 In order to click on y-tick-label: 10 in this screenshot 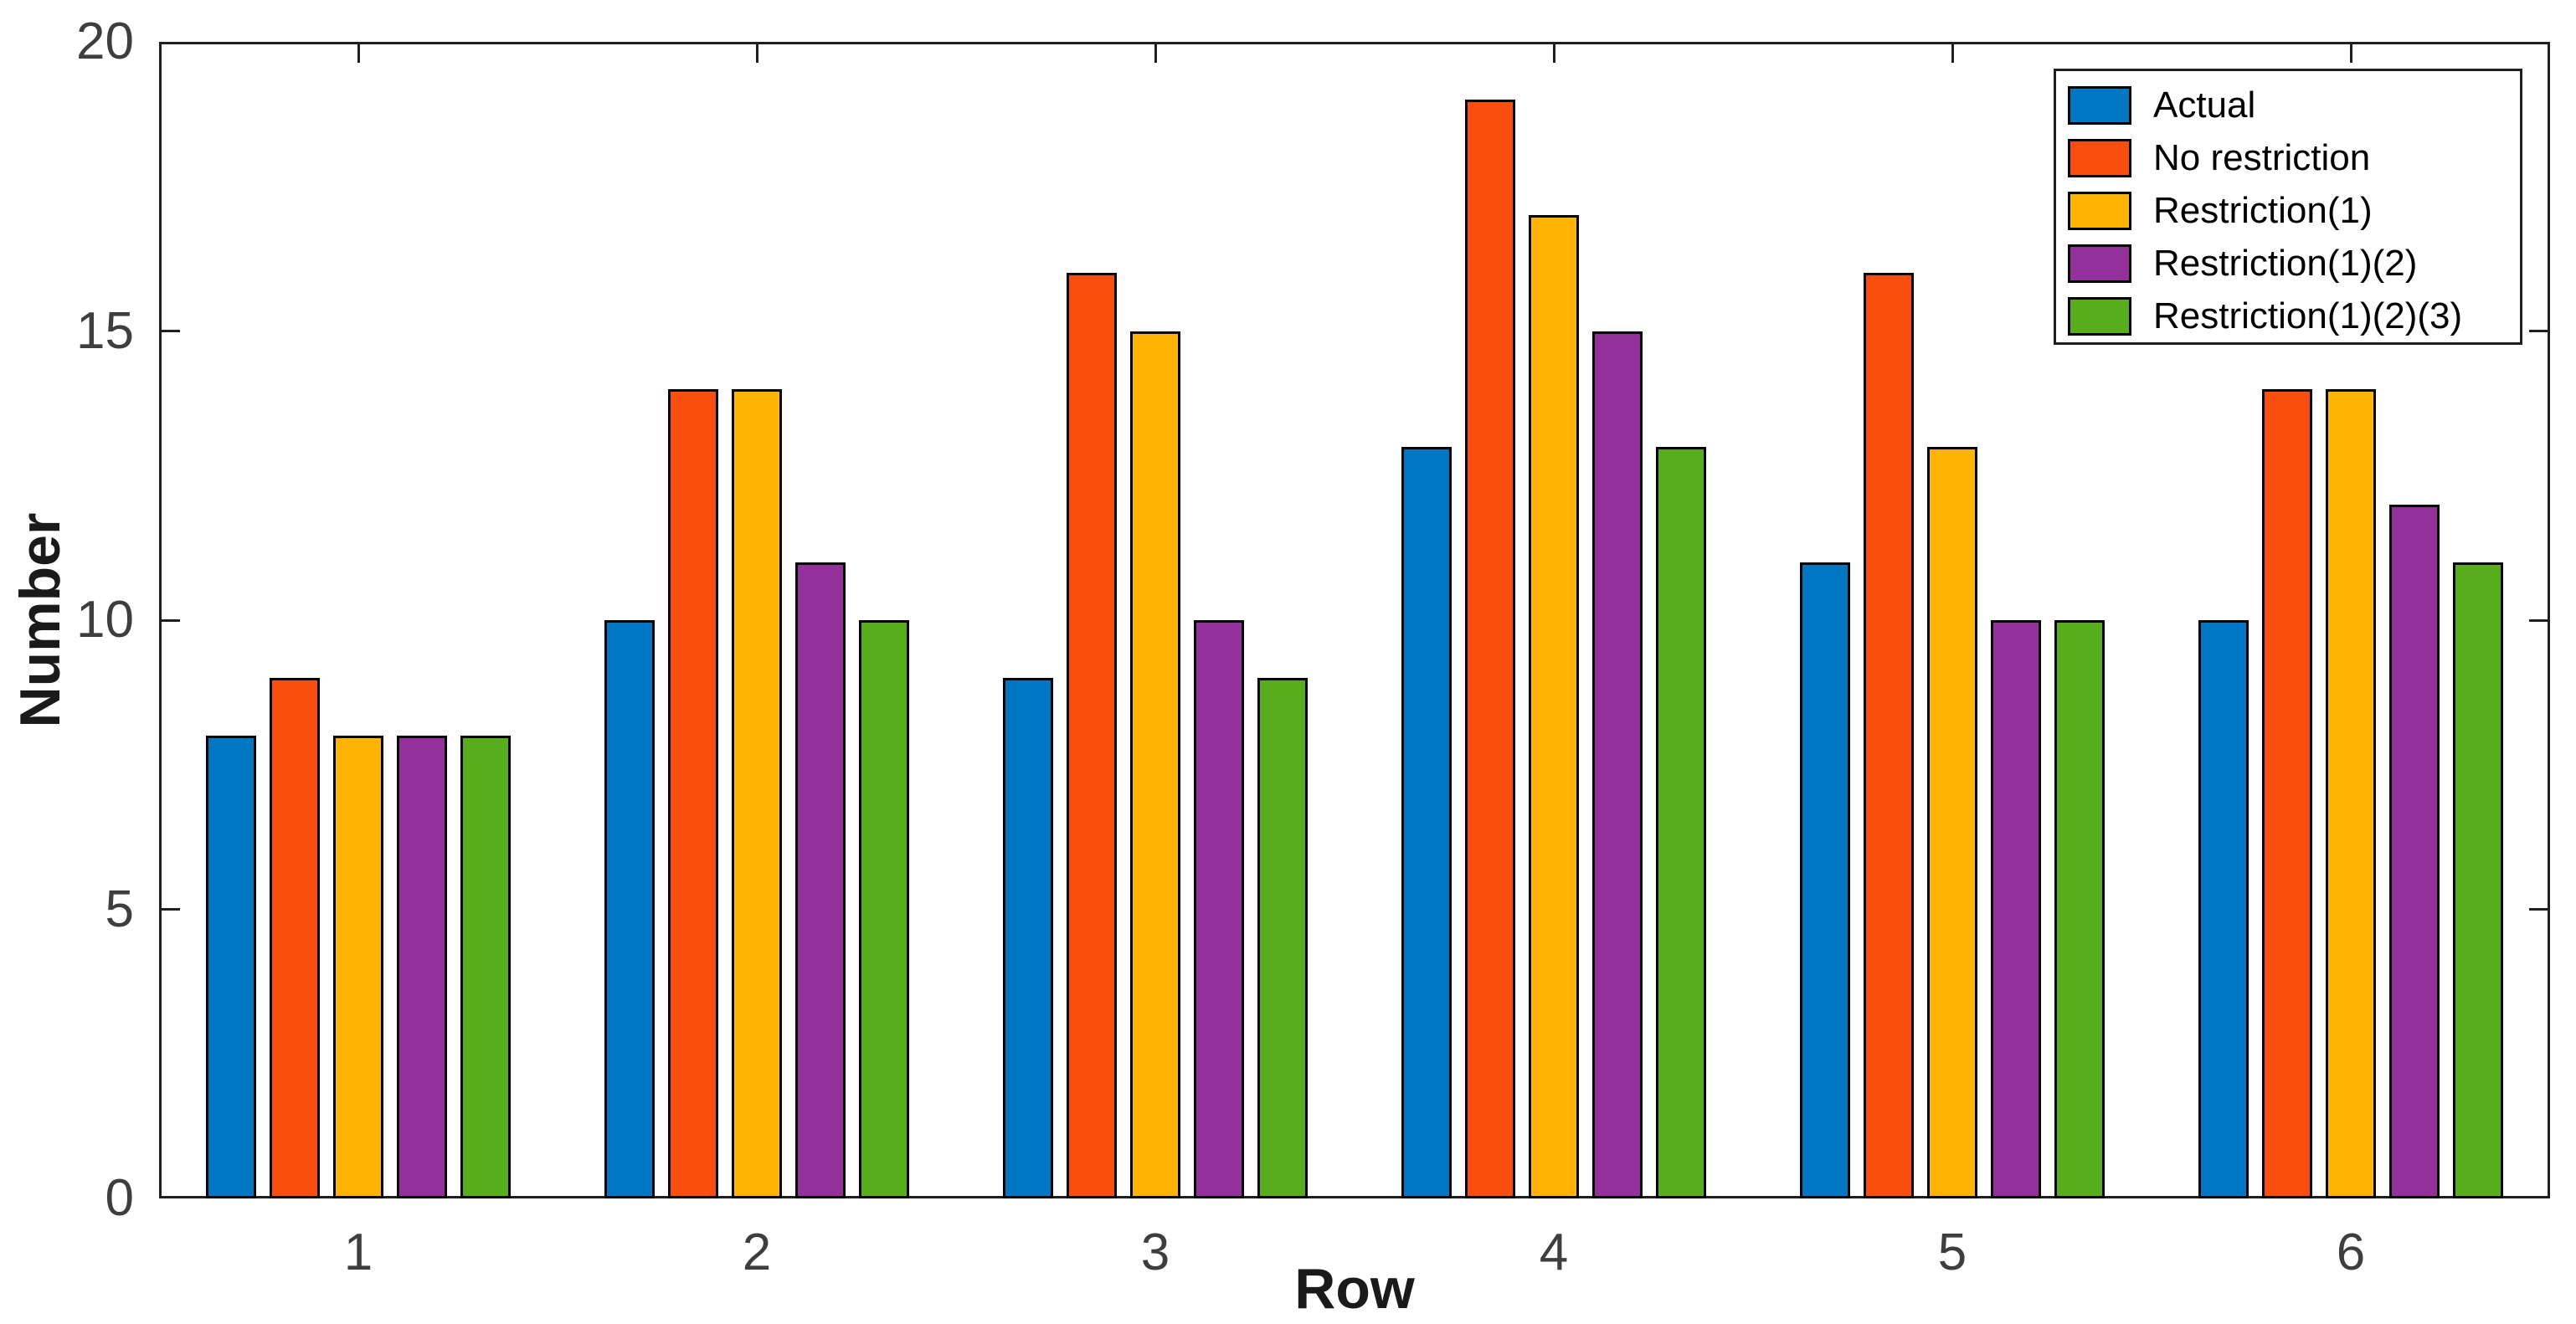, I will do `click(105, 620)`.